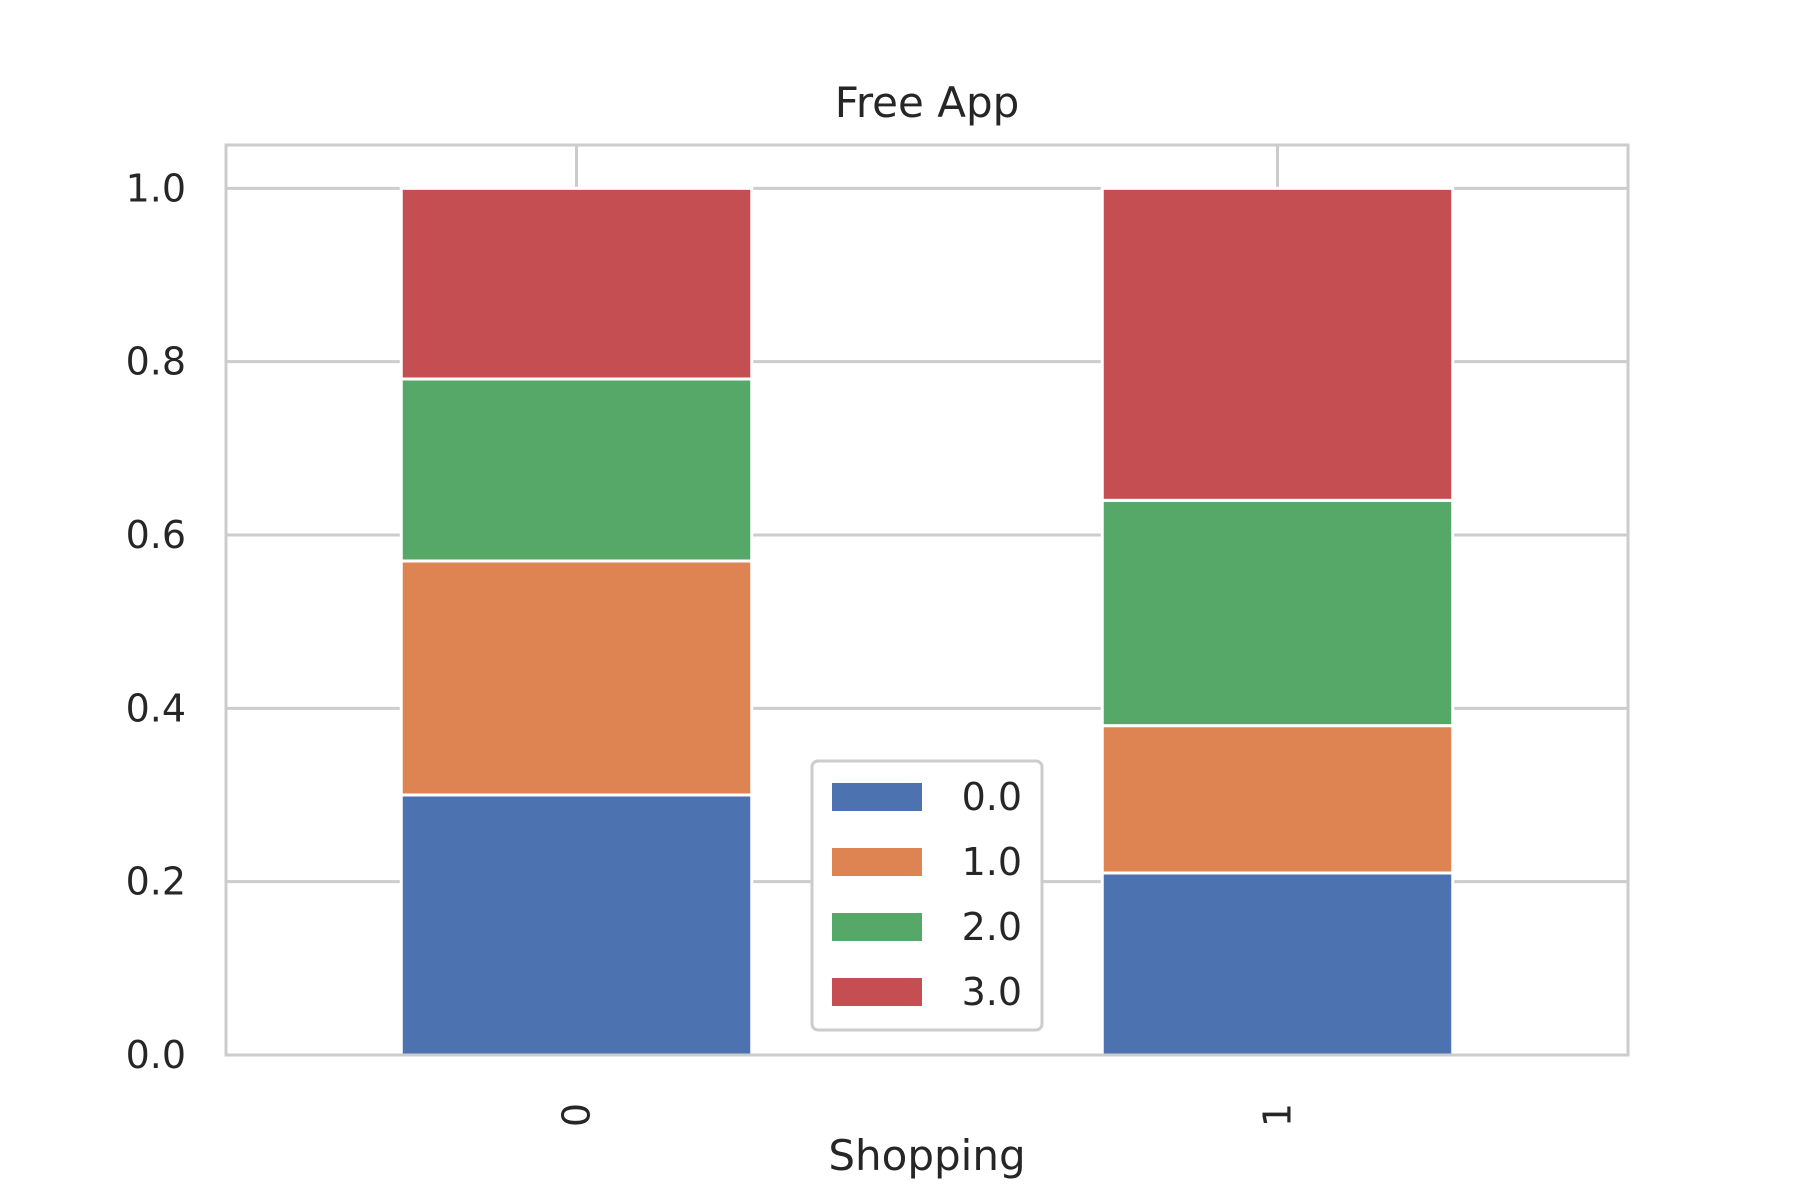 The width and height of the screenshot is (1800, 1200). I want to click on legend-label-2.0: 2.0, so click(992, 927).